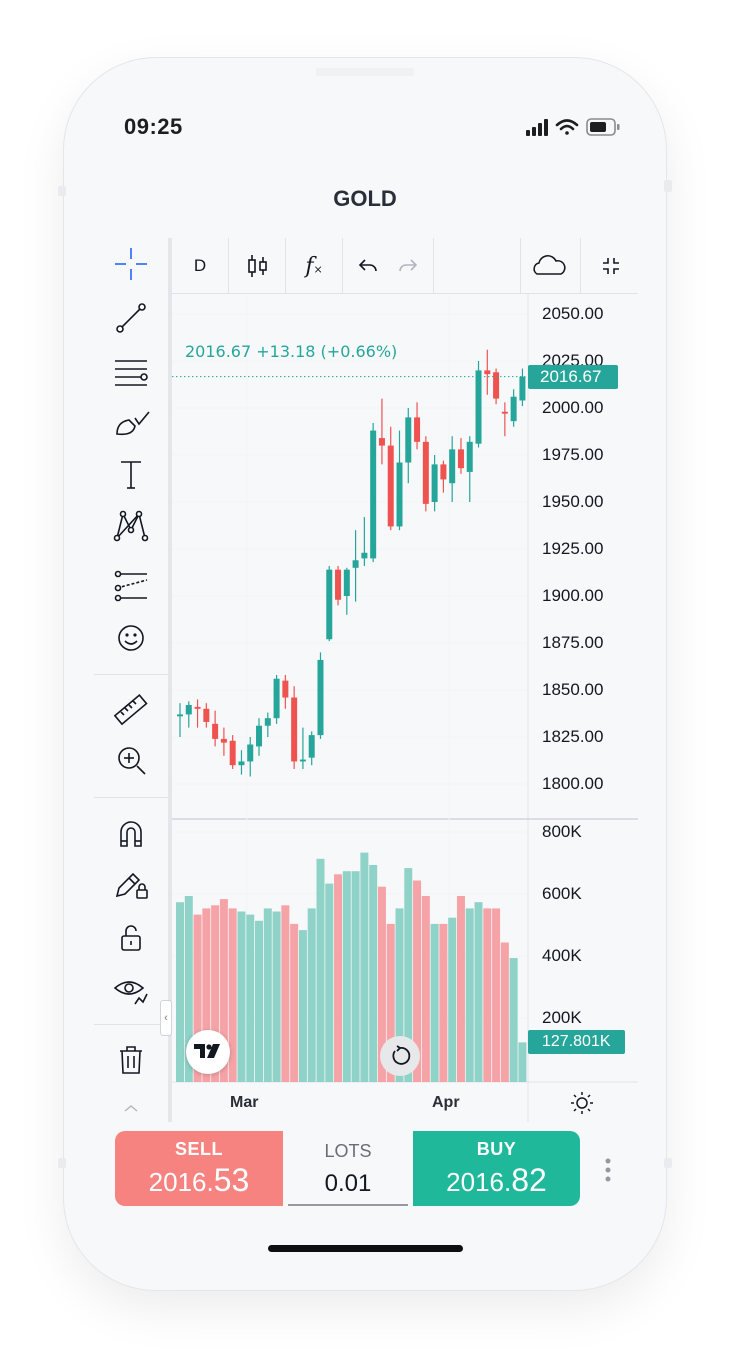 This screenshot has width=730, height=1350. I want to click on buy-button: BUY 2016.82, so click(496, 1168).